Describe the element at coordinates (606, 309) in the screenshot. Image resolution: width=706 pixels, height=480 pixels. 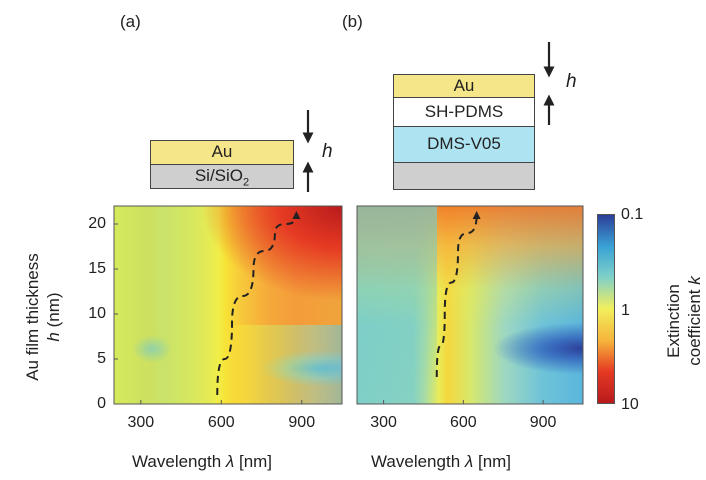
I see `colorbar` at that location.